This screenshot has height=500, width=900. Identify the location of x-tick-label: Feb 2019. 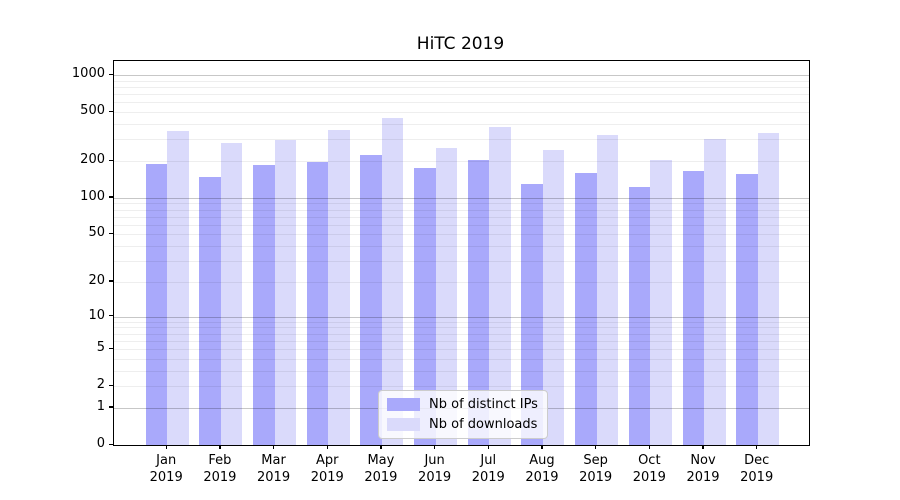
(220, 469).